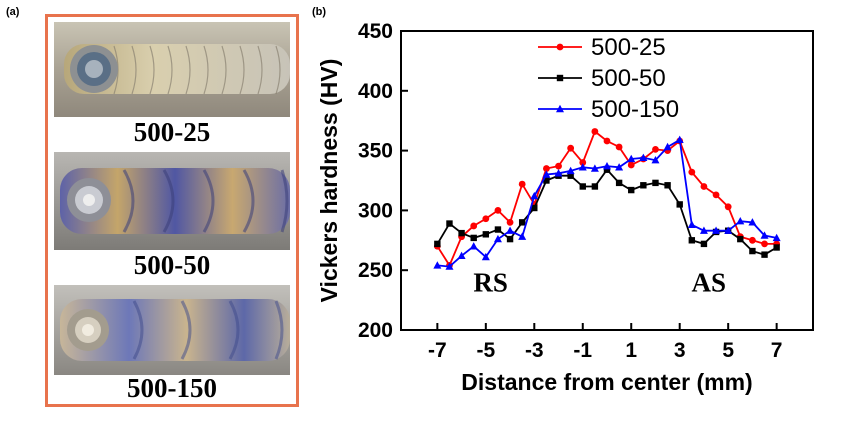  I want to click on legend-entry: 500-50, so click(602, 78).